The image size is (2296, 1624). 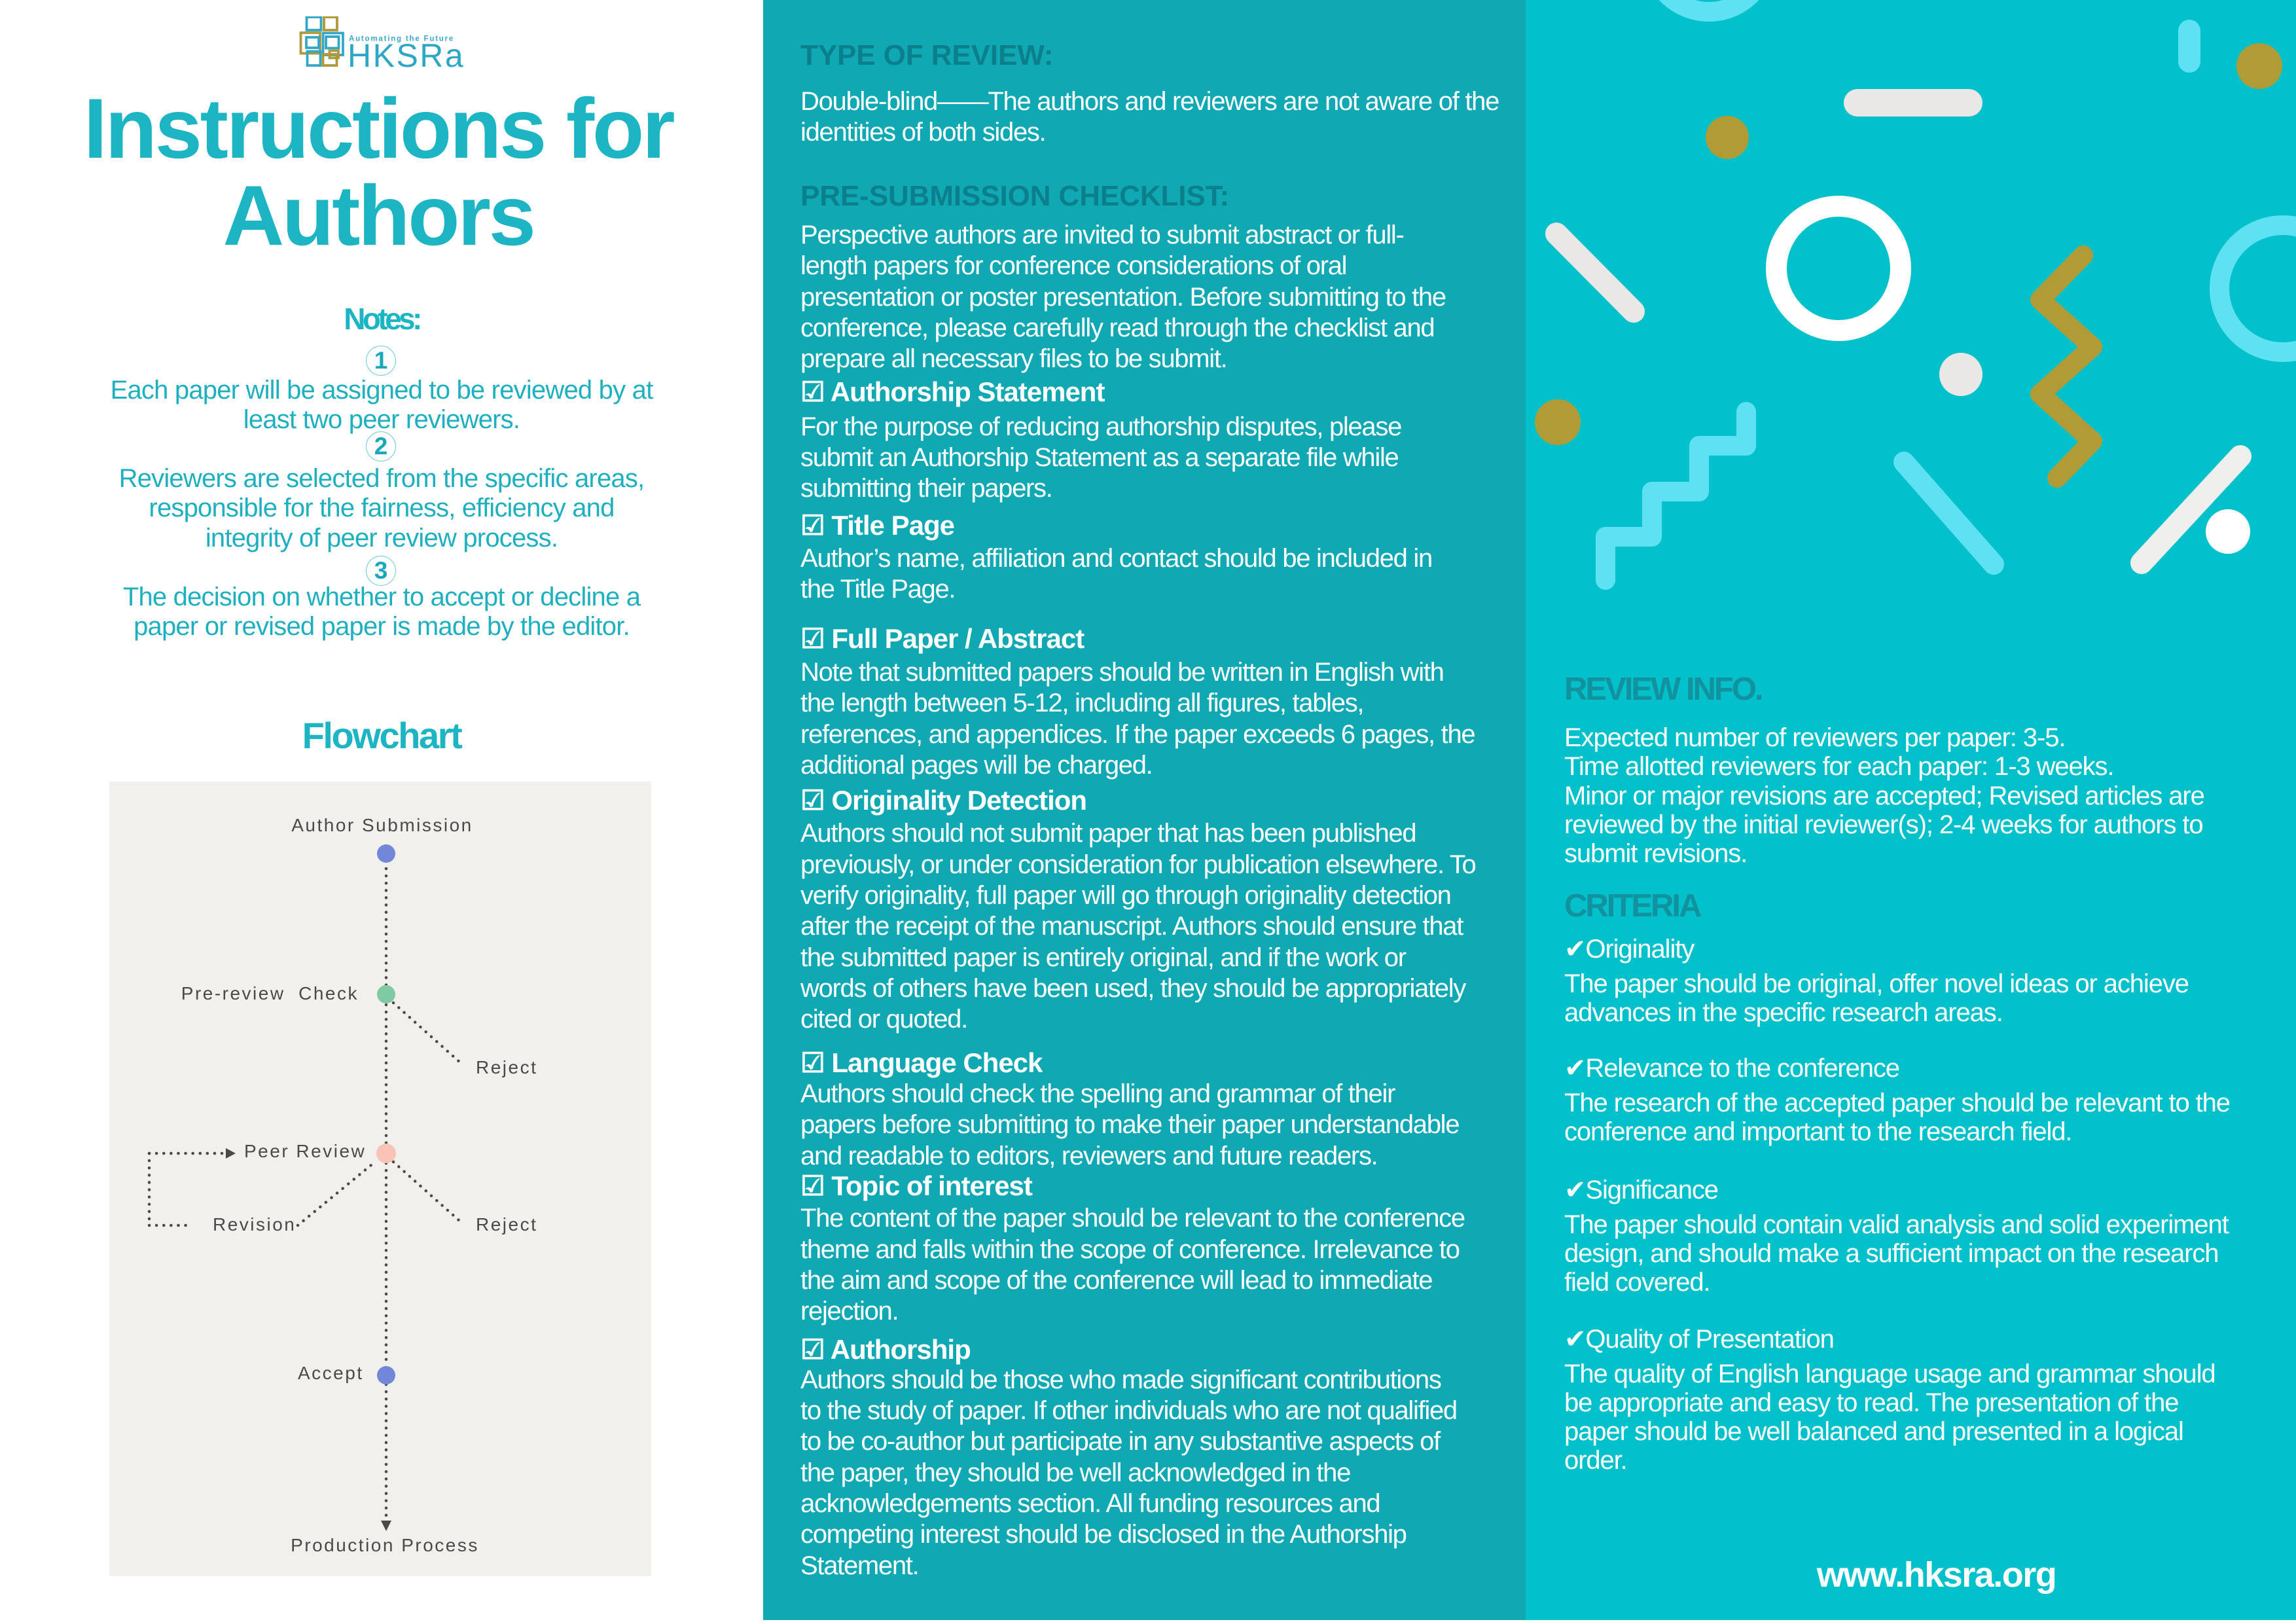 I want to click on svg-text: Production Process, so click(x=385, y=1545).